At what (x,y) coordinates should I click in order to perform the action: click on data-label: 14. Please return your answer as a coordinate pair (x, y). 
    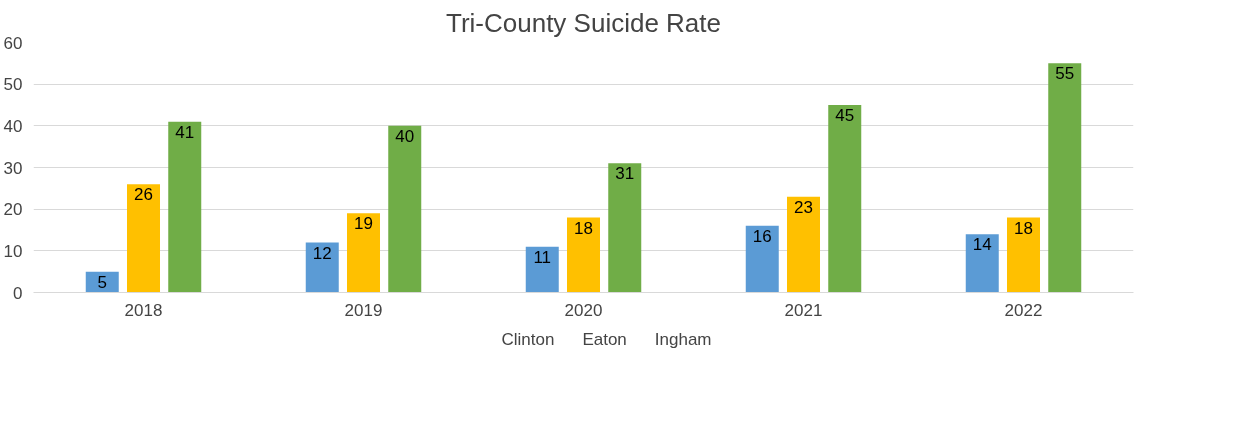
    Looking at the image, I should click on (982, 245).